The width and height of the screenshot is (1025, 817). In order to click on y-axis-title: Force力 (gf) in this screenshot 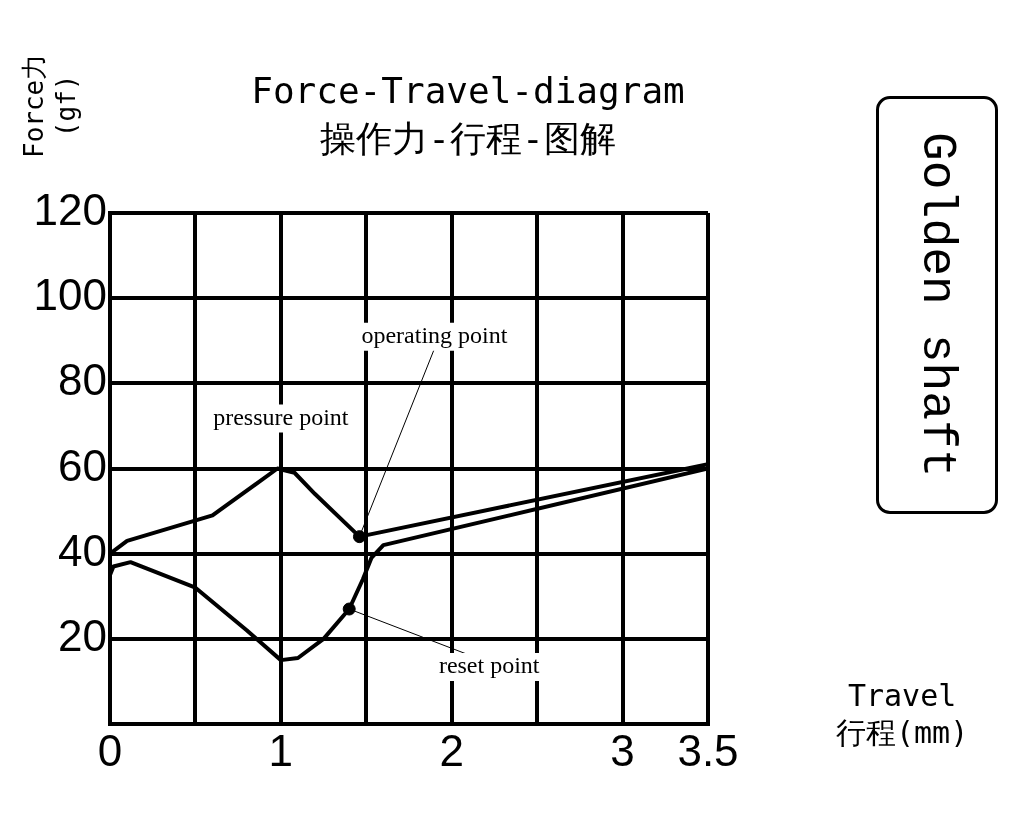, I will do `click(50, 105)`.